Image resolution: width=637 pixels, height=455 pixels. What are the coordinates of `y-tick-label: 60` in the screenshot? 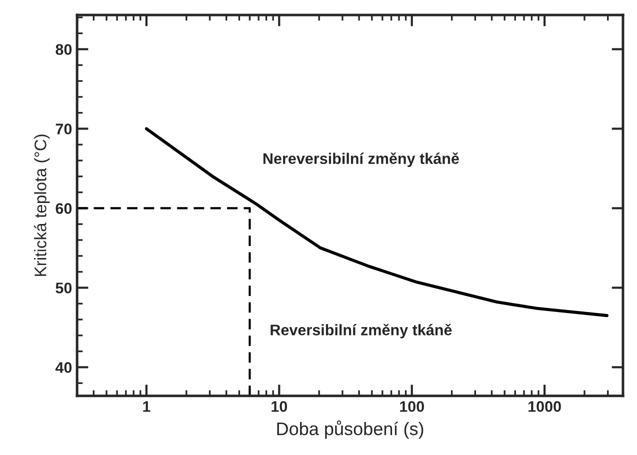 It's located at (64, 208).